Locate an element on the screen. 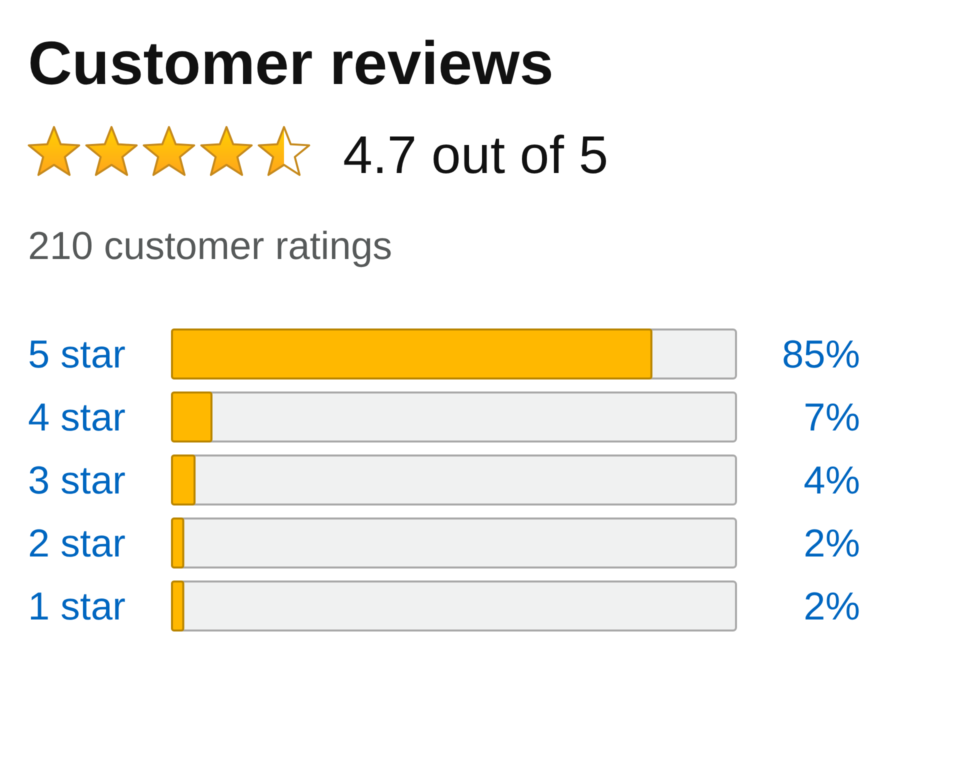  y-tick-label: 3 star is located at coordinates (77, 481).